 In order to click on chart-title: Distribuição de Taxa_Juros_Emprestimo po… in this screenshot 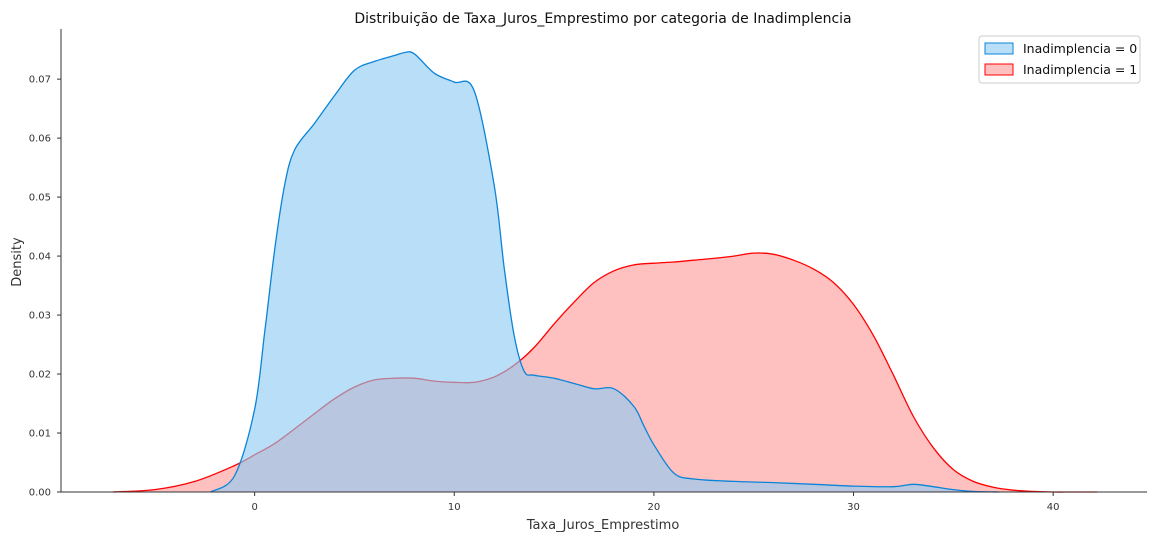, I will do `click(602, 19)`.